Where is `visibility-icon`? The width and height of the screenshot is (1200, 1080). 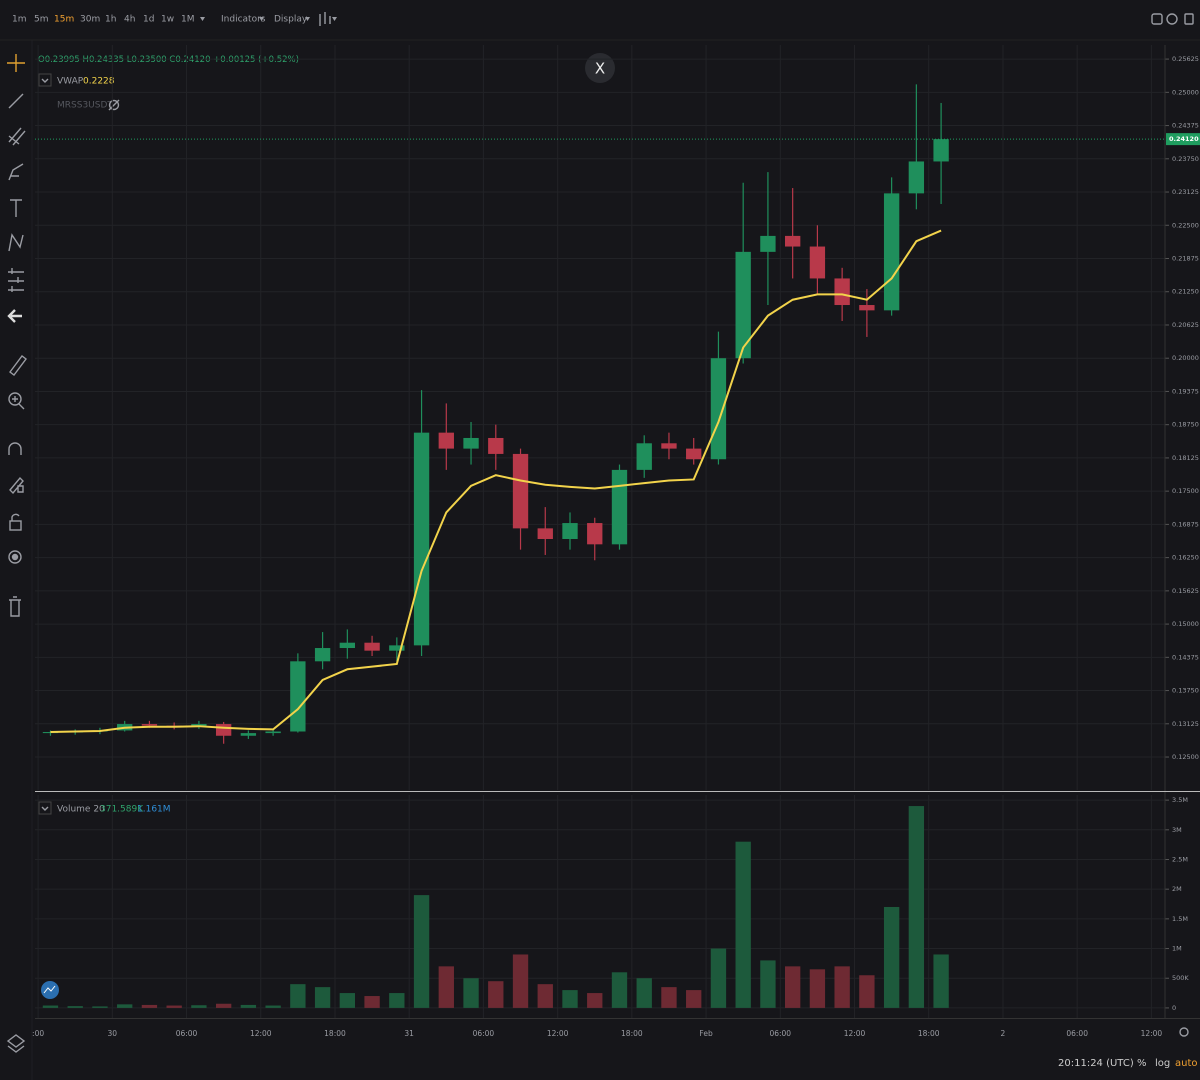
visibility-icon is located at coordinates (114, 105).